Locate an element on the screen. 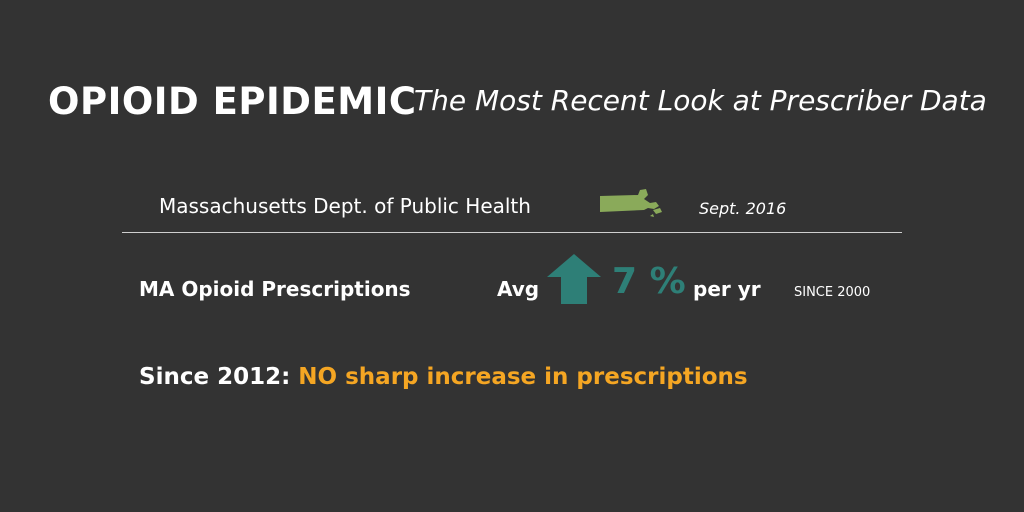  page-subtitle: The Most Recent Look at Prescriber Data is located at coordinates (700, 100).